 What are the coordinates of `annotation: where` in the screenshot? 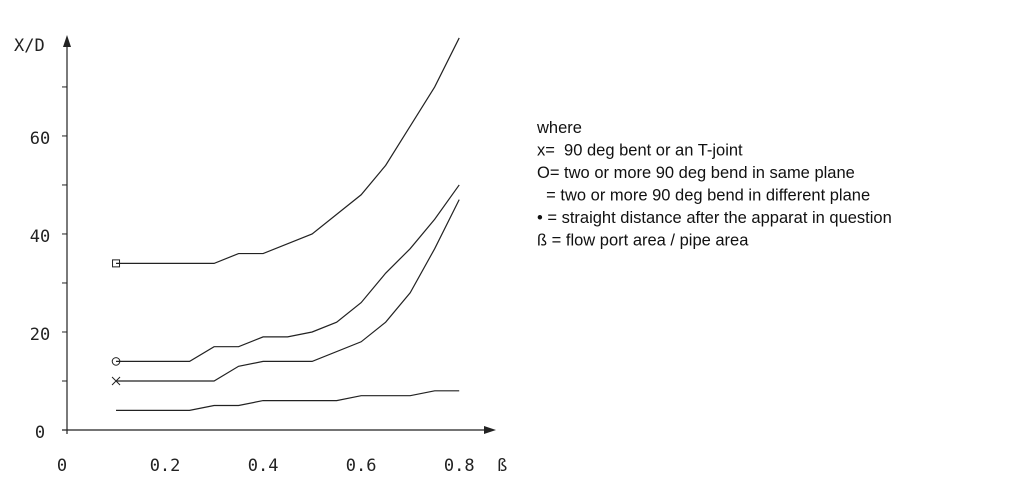 It's located at (559, 128).